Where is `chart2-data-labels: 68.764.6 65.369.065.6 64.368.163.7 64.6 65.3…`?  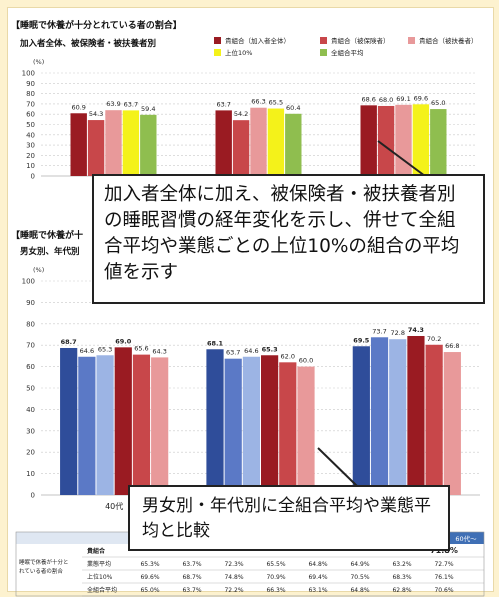
chart2-data-labels: 68.764.6 65.369.065.6 64.368.163.7 64.6 65.3… is located at coordinates (260, 345).